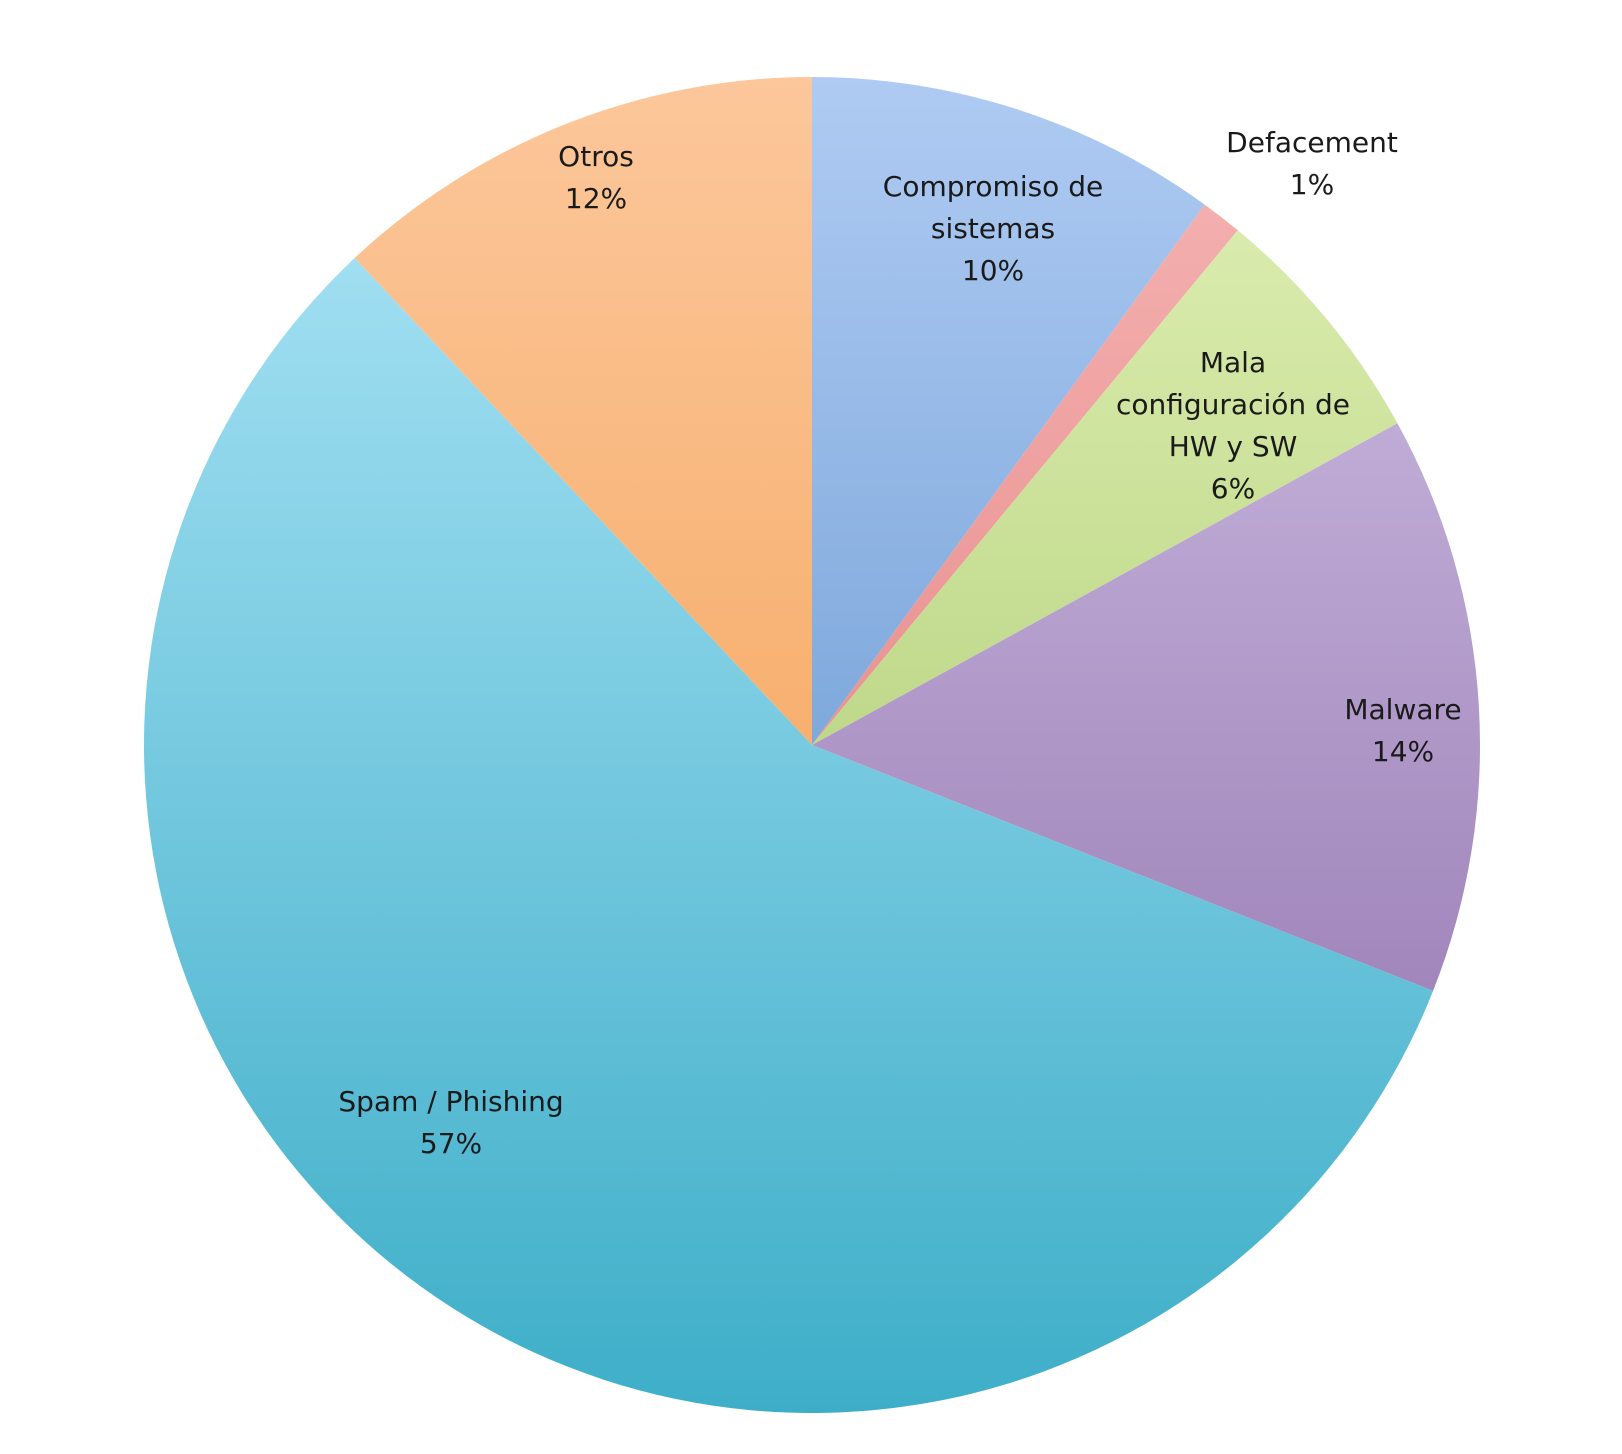  Describe the element at coordinates (1312, 184) in the screenshot. I see `slice-label-line: 1%` at that location.